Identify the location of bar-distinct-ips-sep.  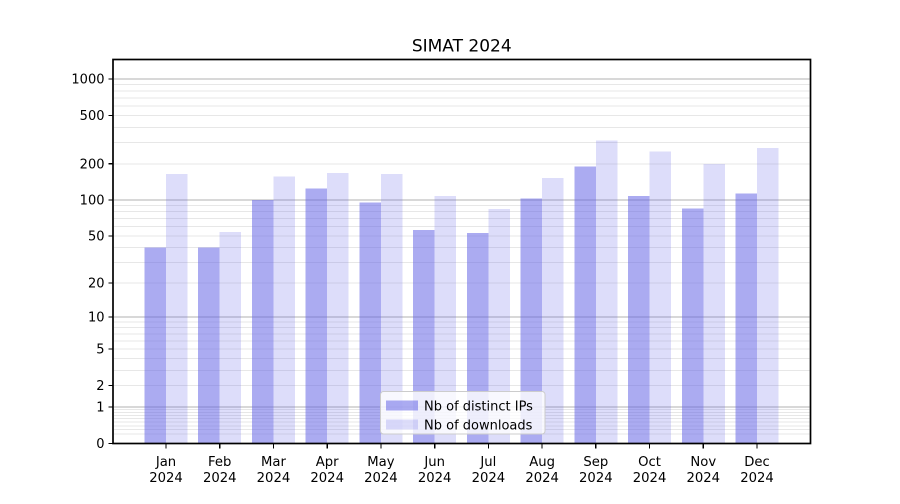
(585, 305).